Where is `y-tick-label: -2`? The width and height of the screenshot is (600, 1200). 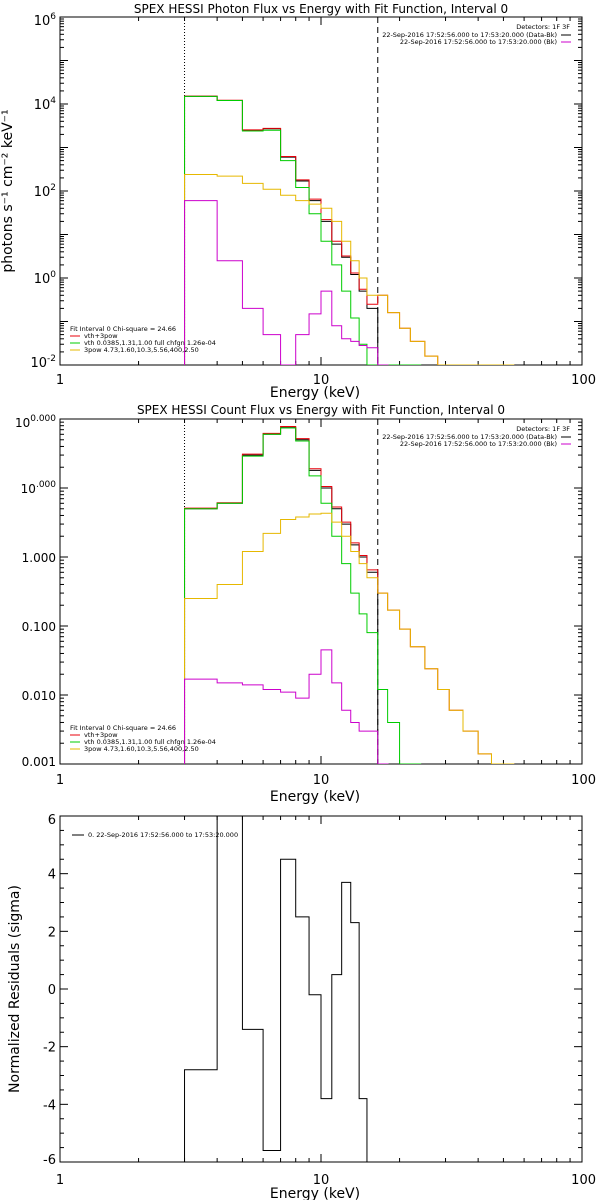
y-tick-label: -2 is located at coordinates (49, 1048).